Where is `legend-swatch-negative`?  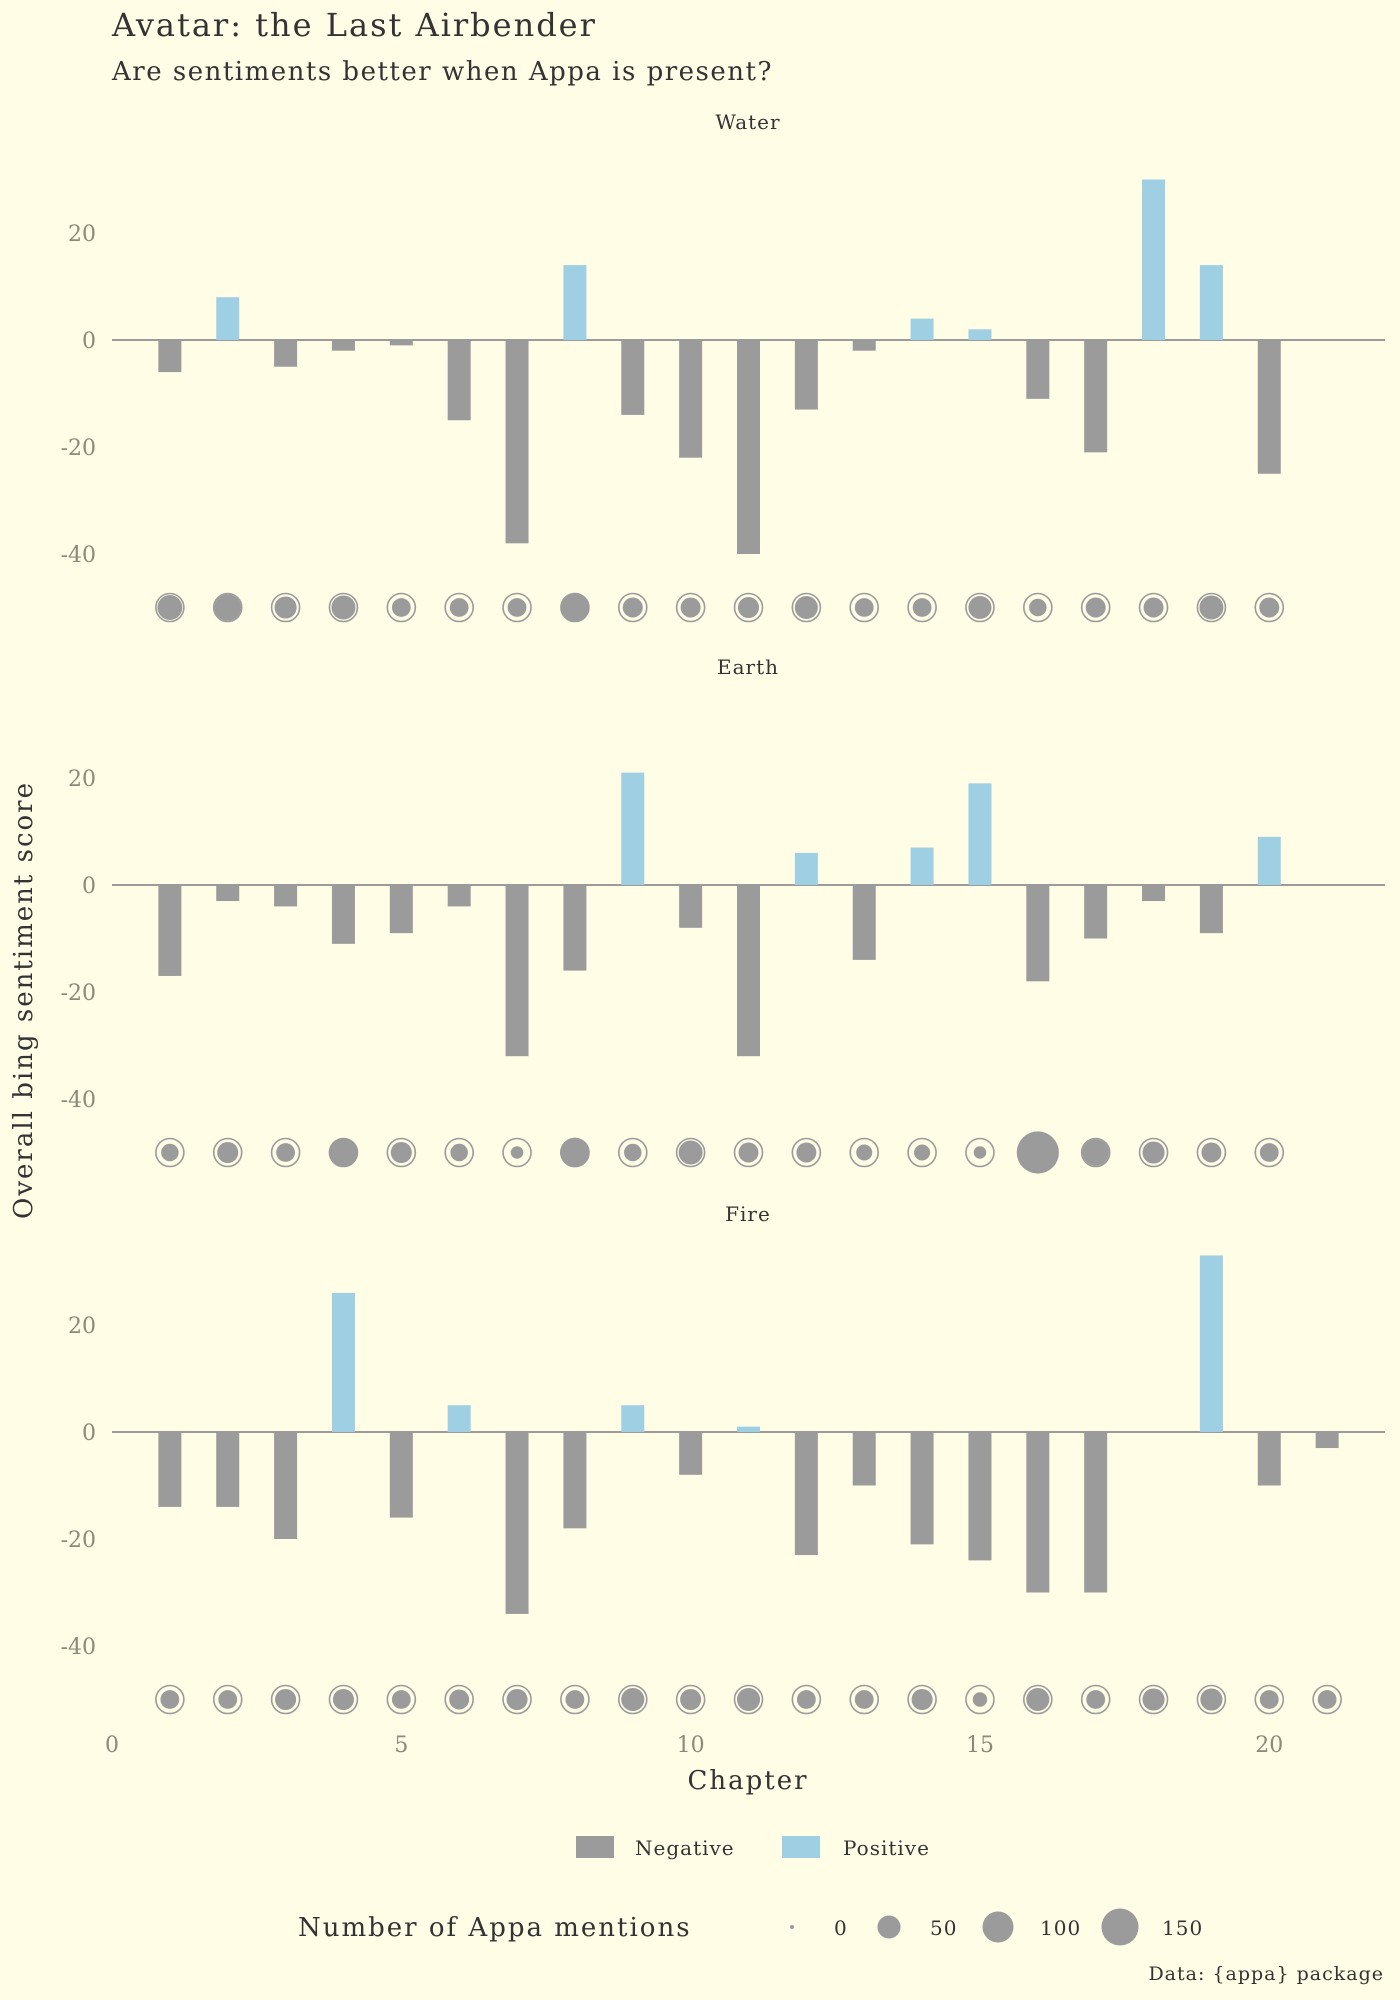
legend-swatch-negative is located at coordinates (595, 1847).